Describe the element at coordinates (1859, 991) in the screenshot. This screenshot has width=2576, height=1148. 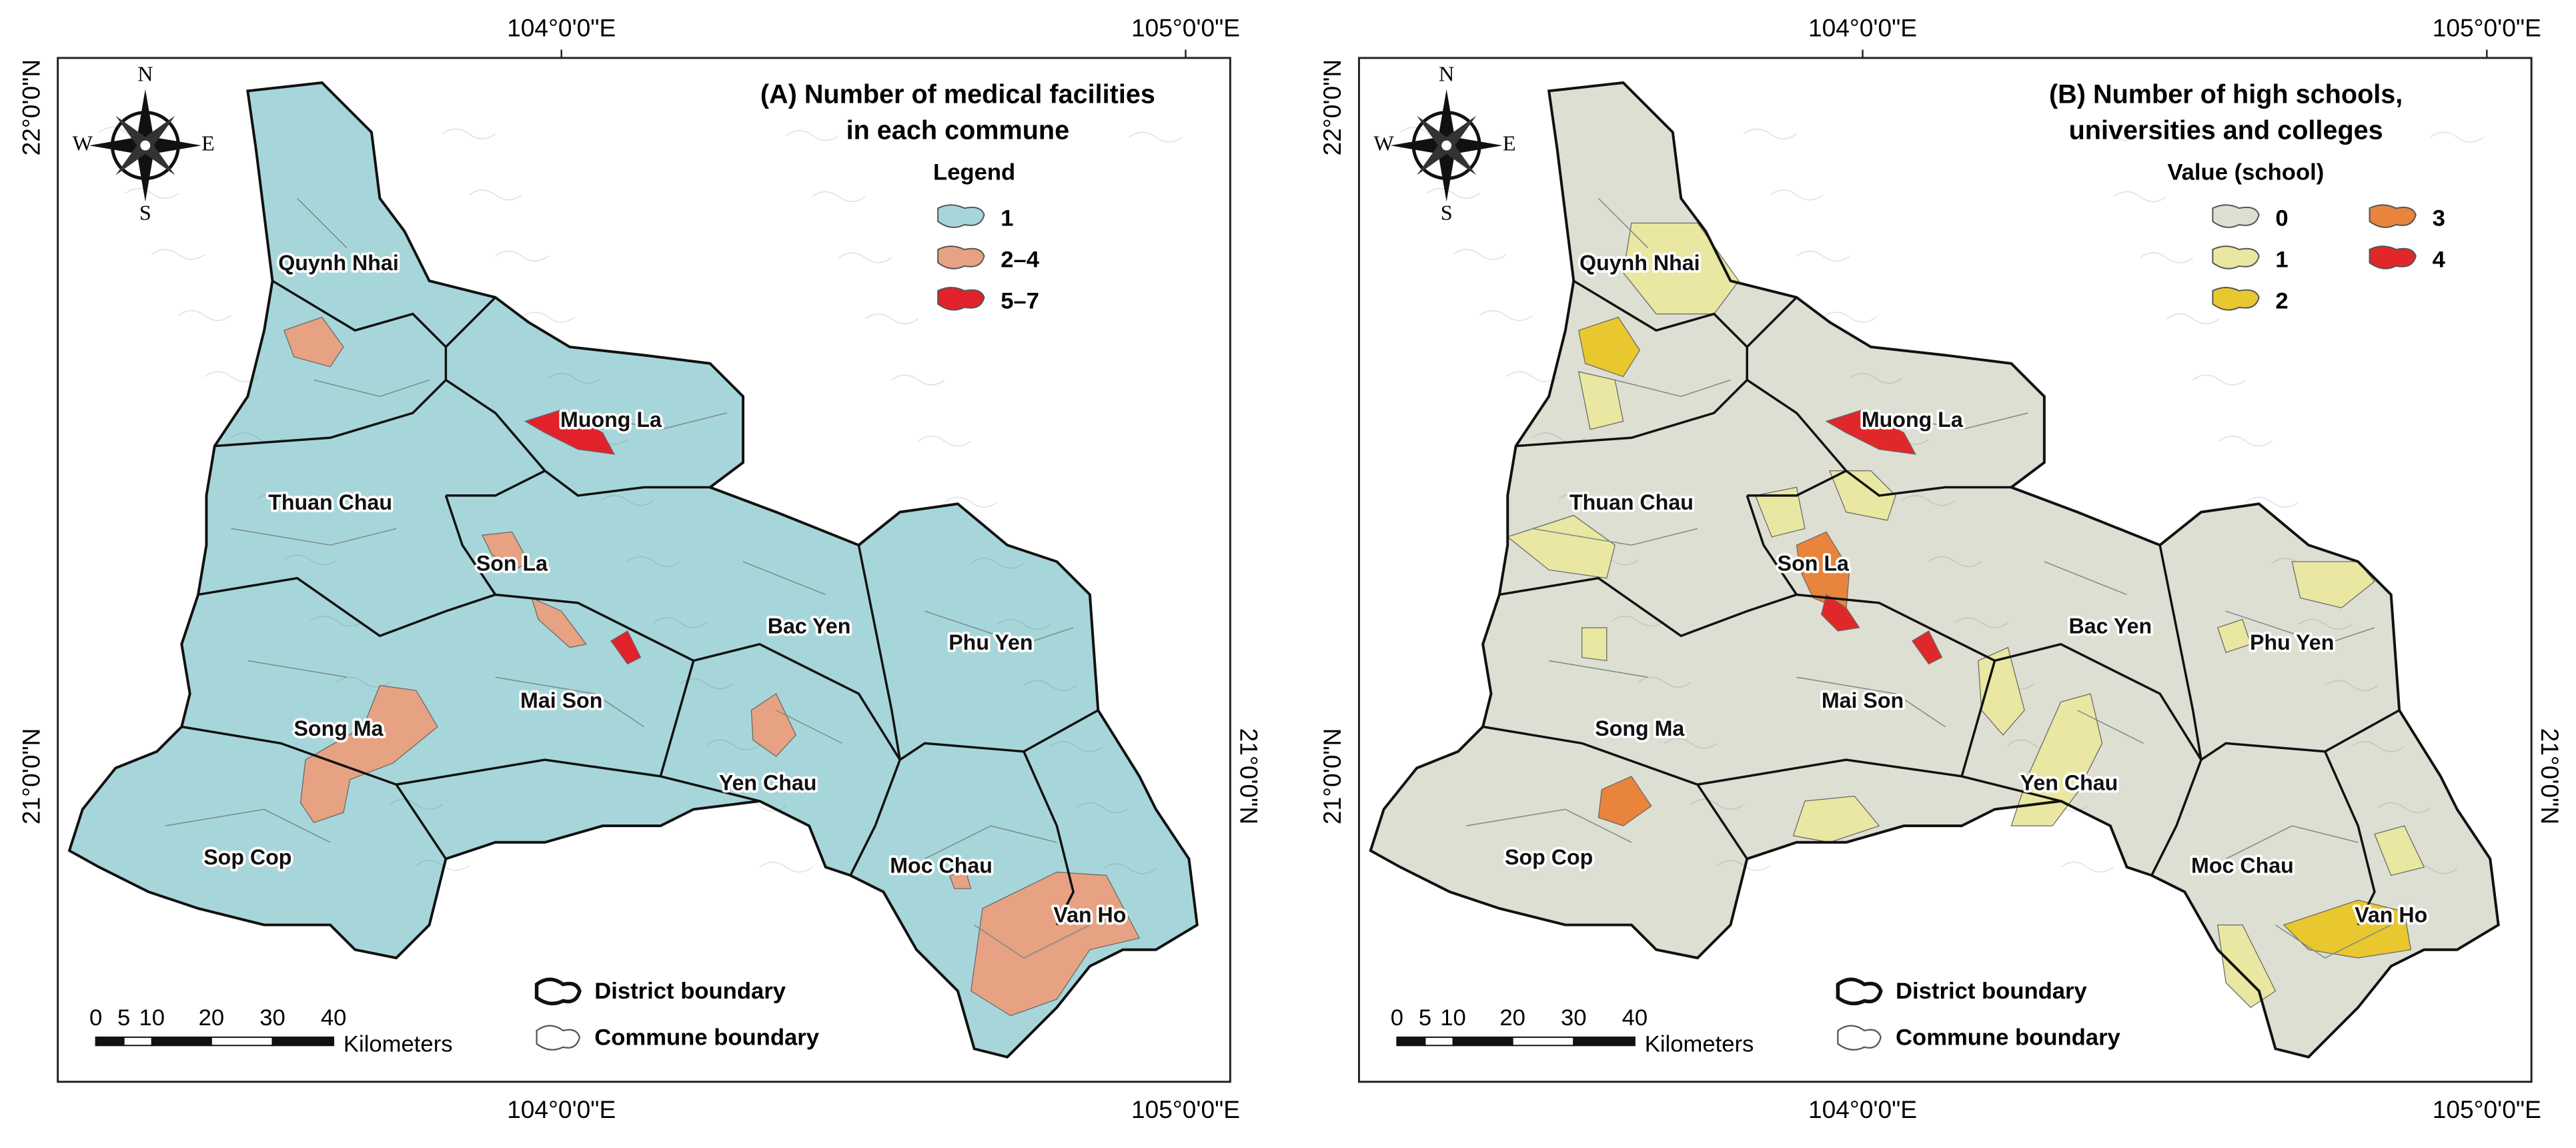
I see `district-boundary-swatch` at that location.